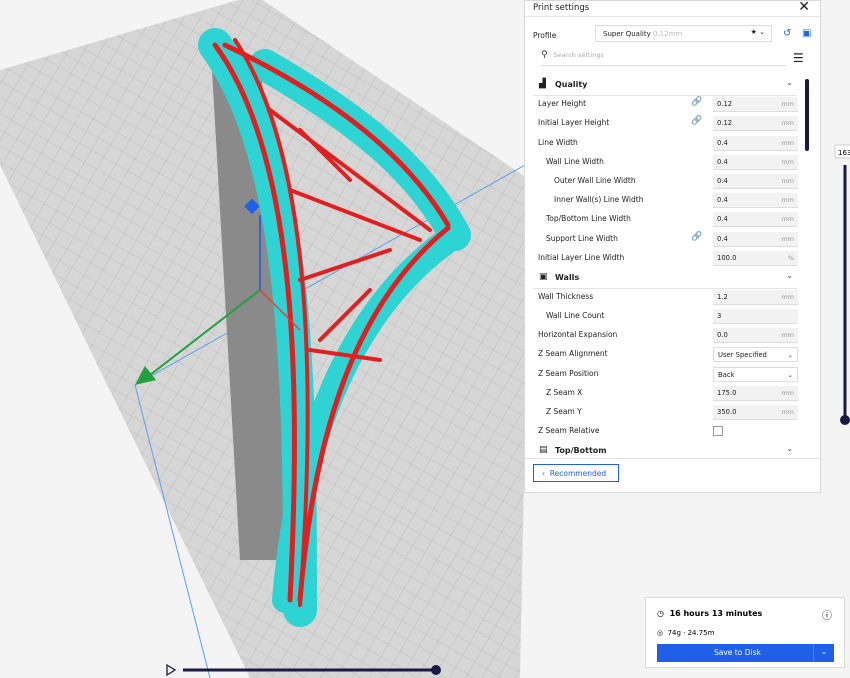 Image resolution: width=850 pixels, height=678 pixels. What do you see at coordinates (573, 354) in the screenshot?
I see `setting-label: Z Seam Alignment` at bounding box center [573, 354].